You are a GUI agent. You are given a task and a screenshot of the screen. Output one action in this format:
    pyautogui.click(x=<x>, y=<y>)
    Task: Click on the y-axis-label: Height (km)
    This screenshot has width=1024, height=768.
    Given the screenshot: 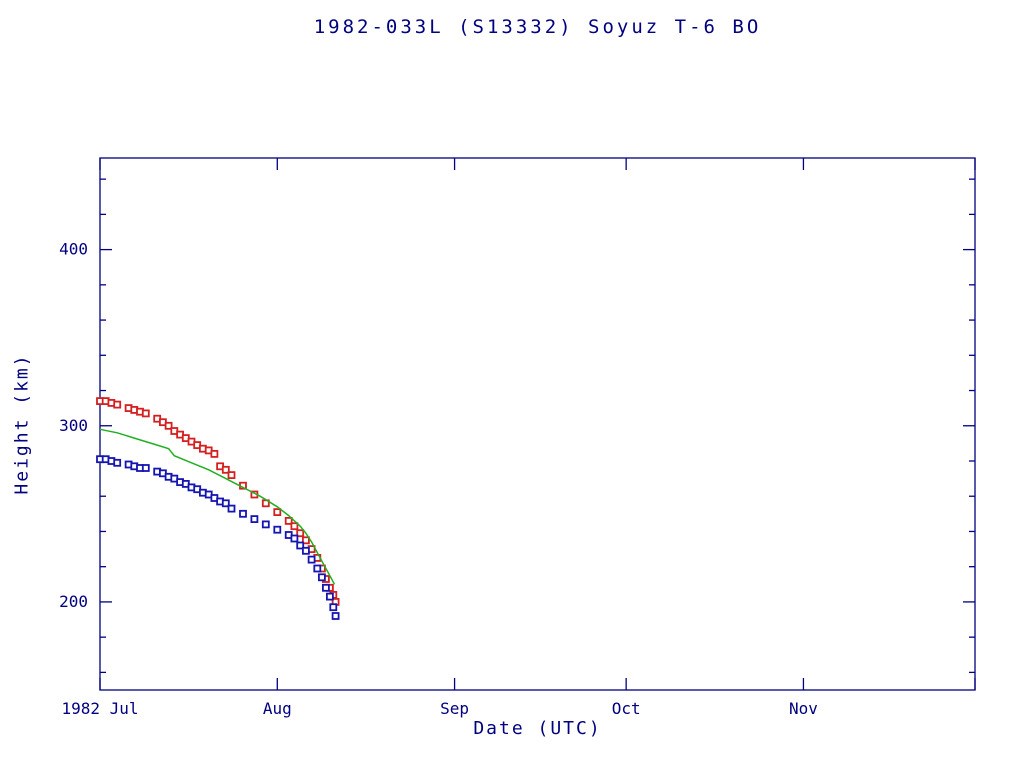 What is the action you would take?
    pyautogui.click(x=22, y=424)
    